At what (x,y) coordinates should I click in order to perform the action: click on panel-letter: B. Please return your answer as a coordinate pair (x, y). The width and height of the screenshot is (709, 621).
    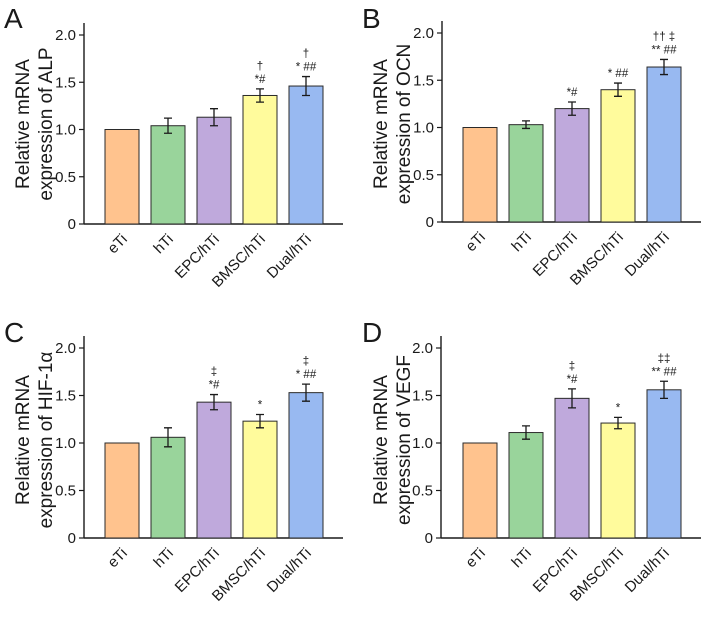
    Looking at the image, I should click on (371, 18).